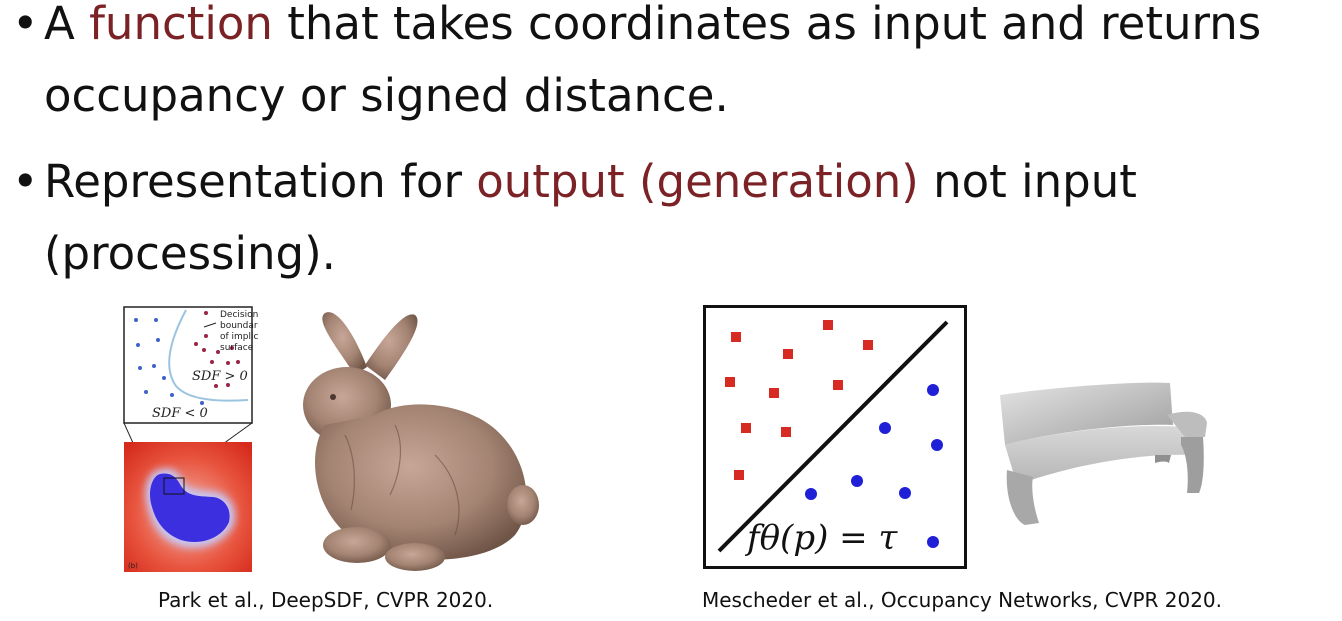  I want to click on panel-label: (b), so click(133, 566).